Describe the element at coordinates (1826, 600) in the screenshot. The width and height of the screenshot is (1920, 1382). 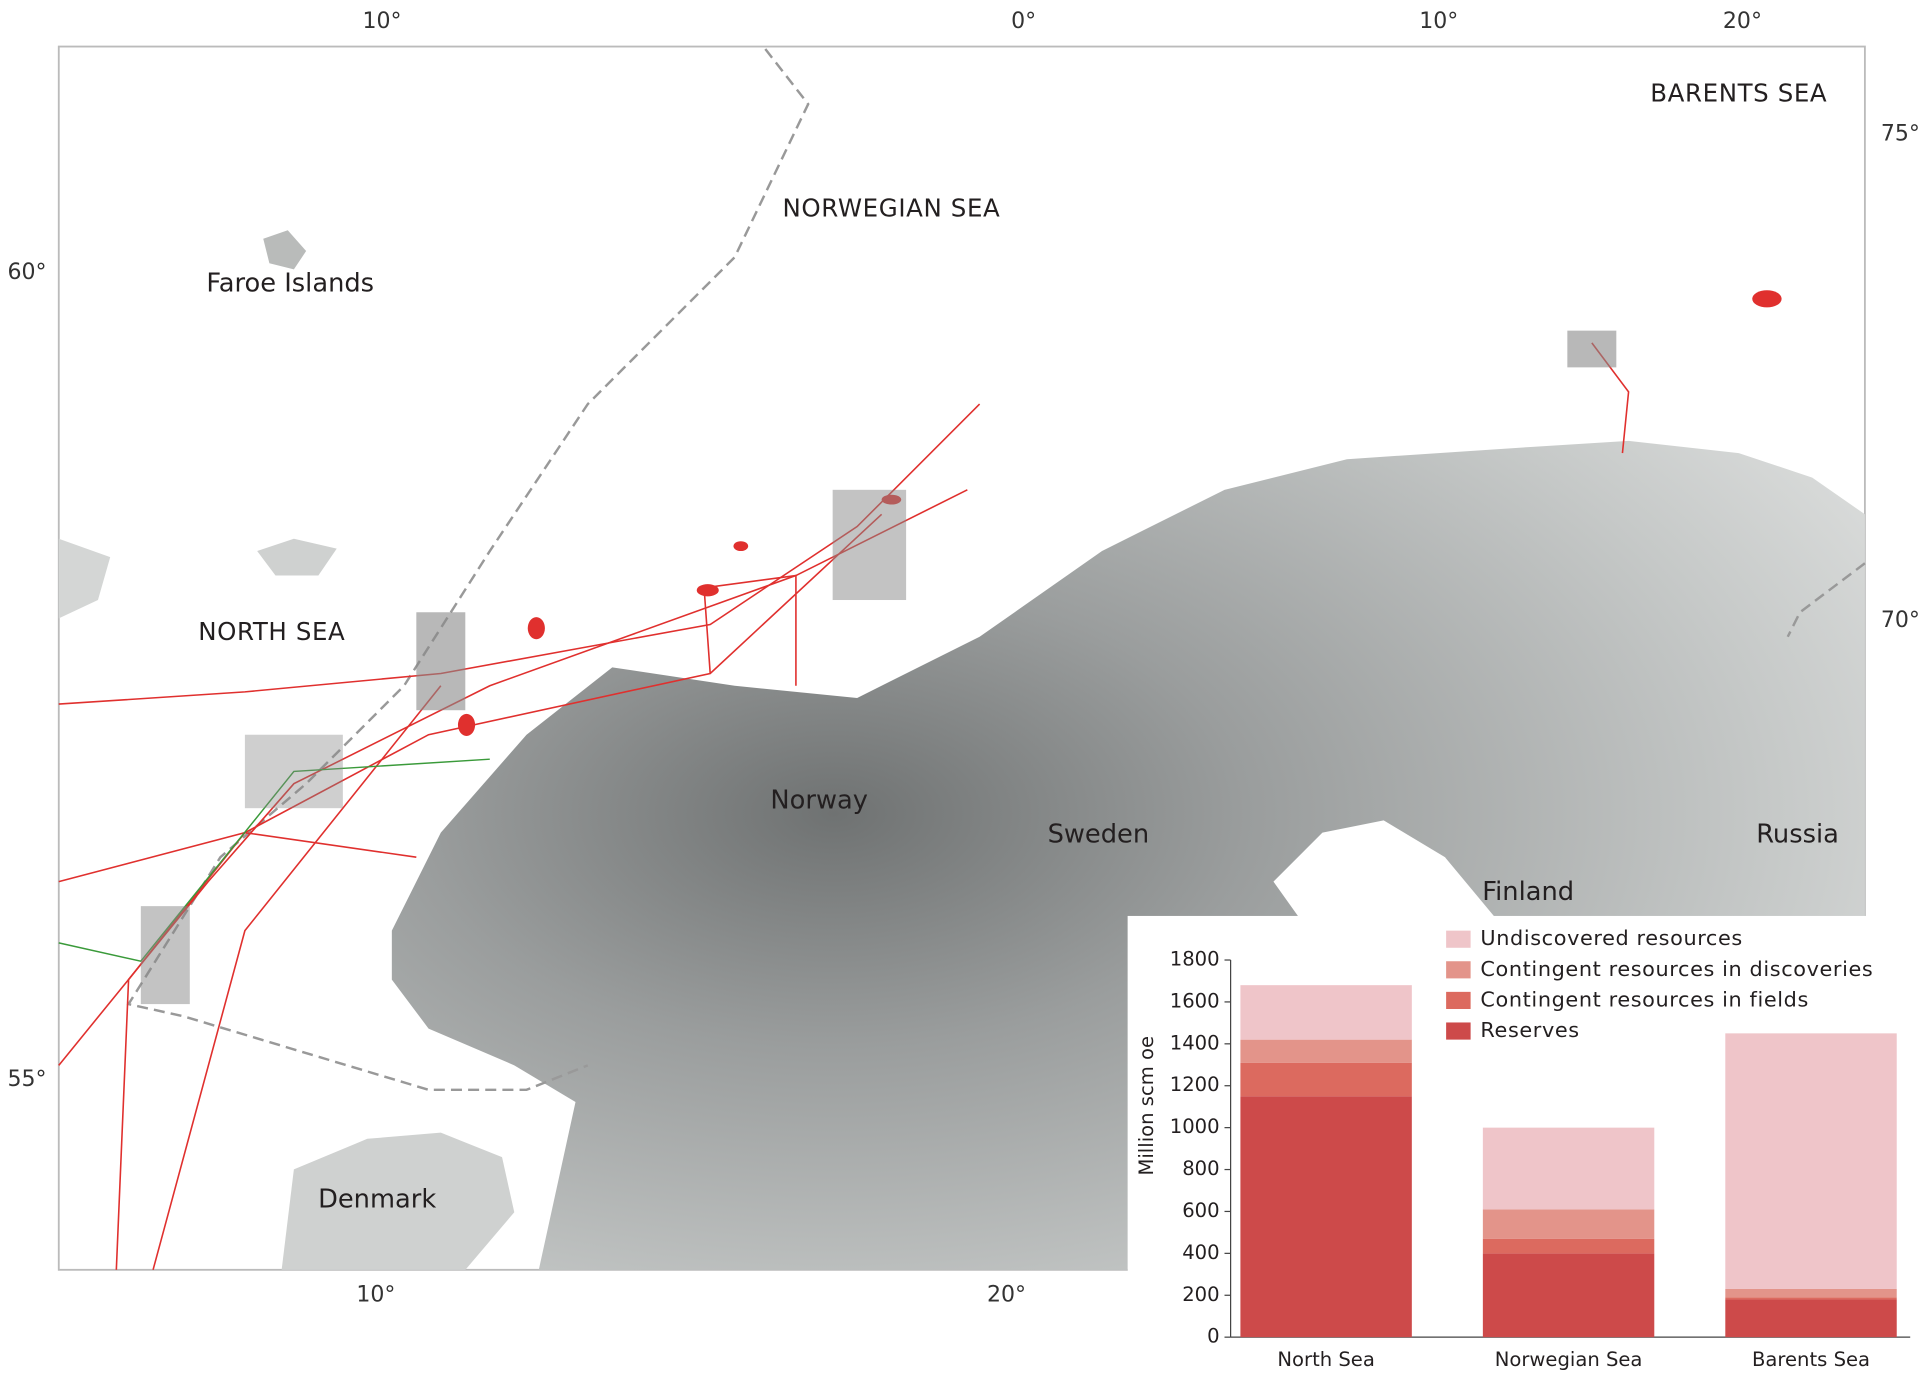
I see `boundary-line` at that location.